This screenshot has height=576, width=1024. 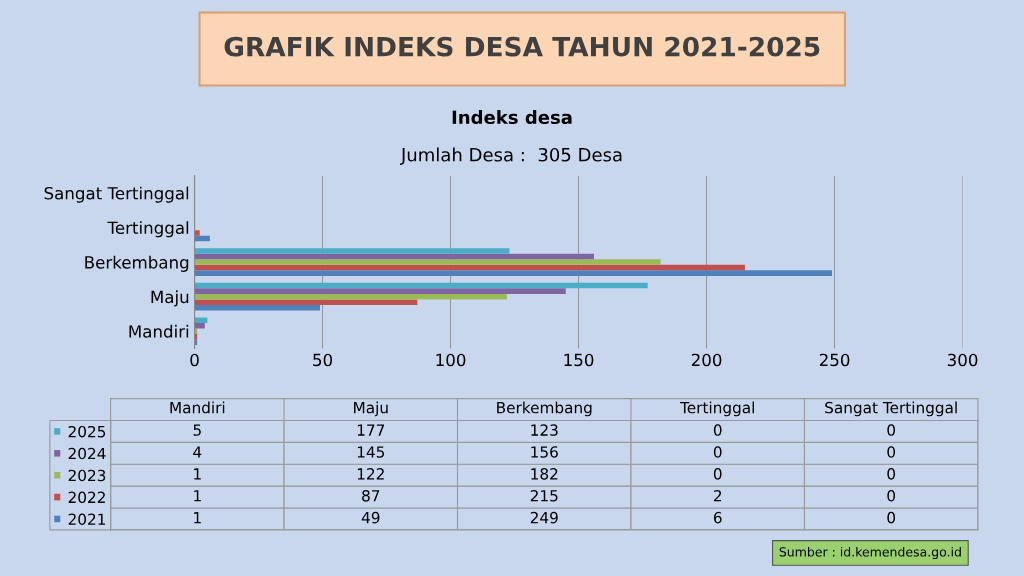 What do you see at coordinates (544, 452) in the screenshot?
I see `data-label: 156` at bounding box center [544, 452].